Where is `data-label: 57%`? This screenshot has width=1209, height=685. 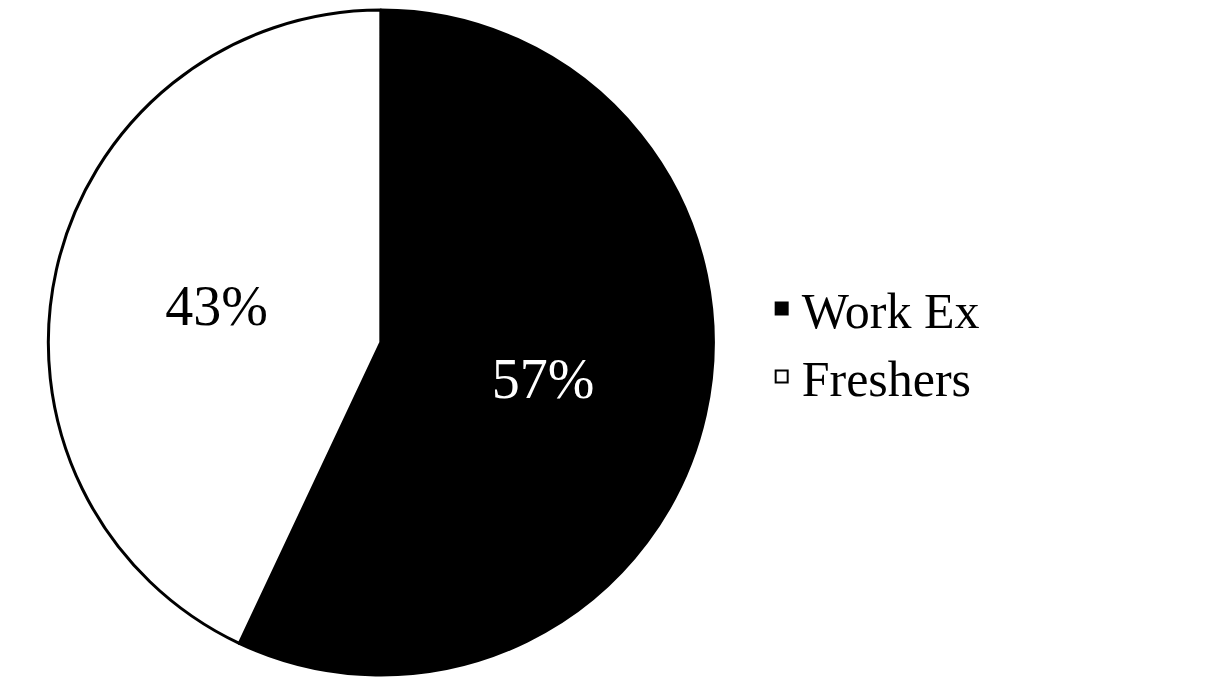
data-label: 57% is located at coordinates (543, 378).